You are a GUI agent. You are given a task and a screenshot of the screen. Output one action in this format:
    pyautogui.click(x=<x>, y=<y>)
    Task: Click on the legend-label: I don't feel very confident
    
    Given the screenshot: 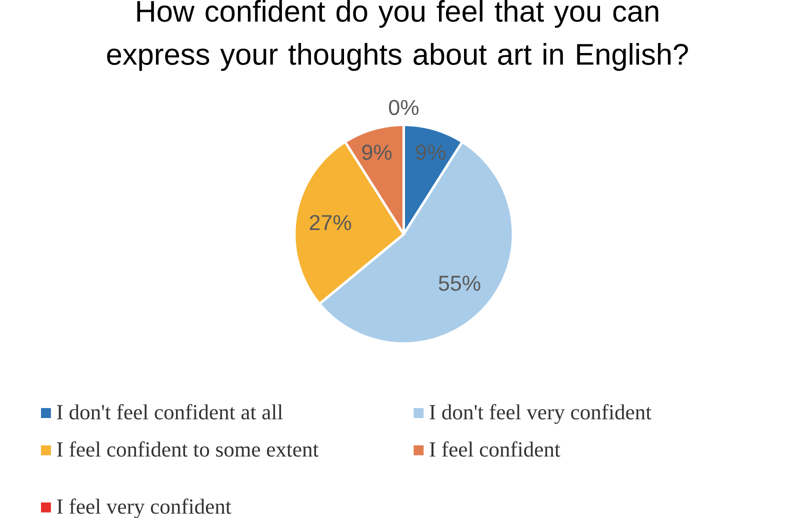 What is the action you would take?
    pyautogui.click(x=541, y=414)
    